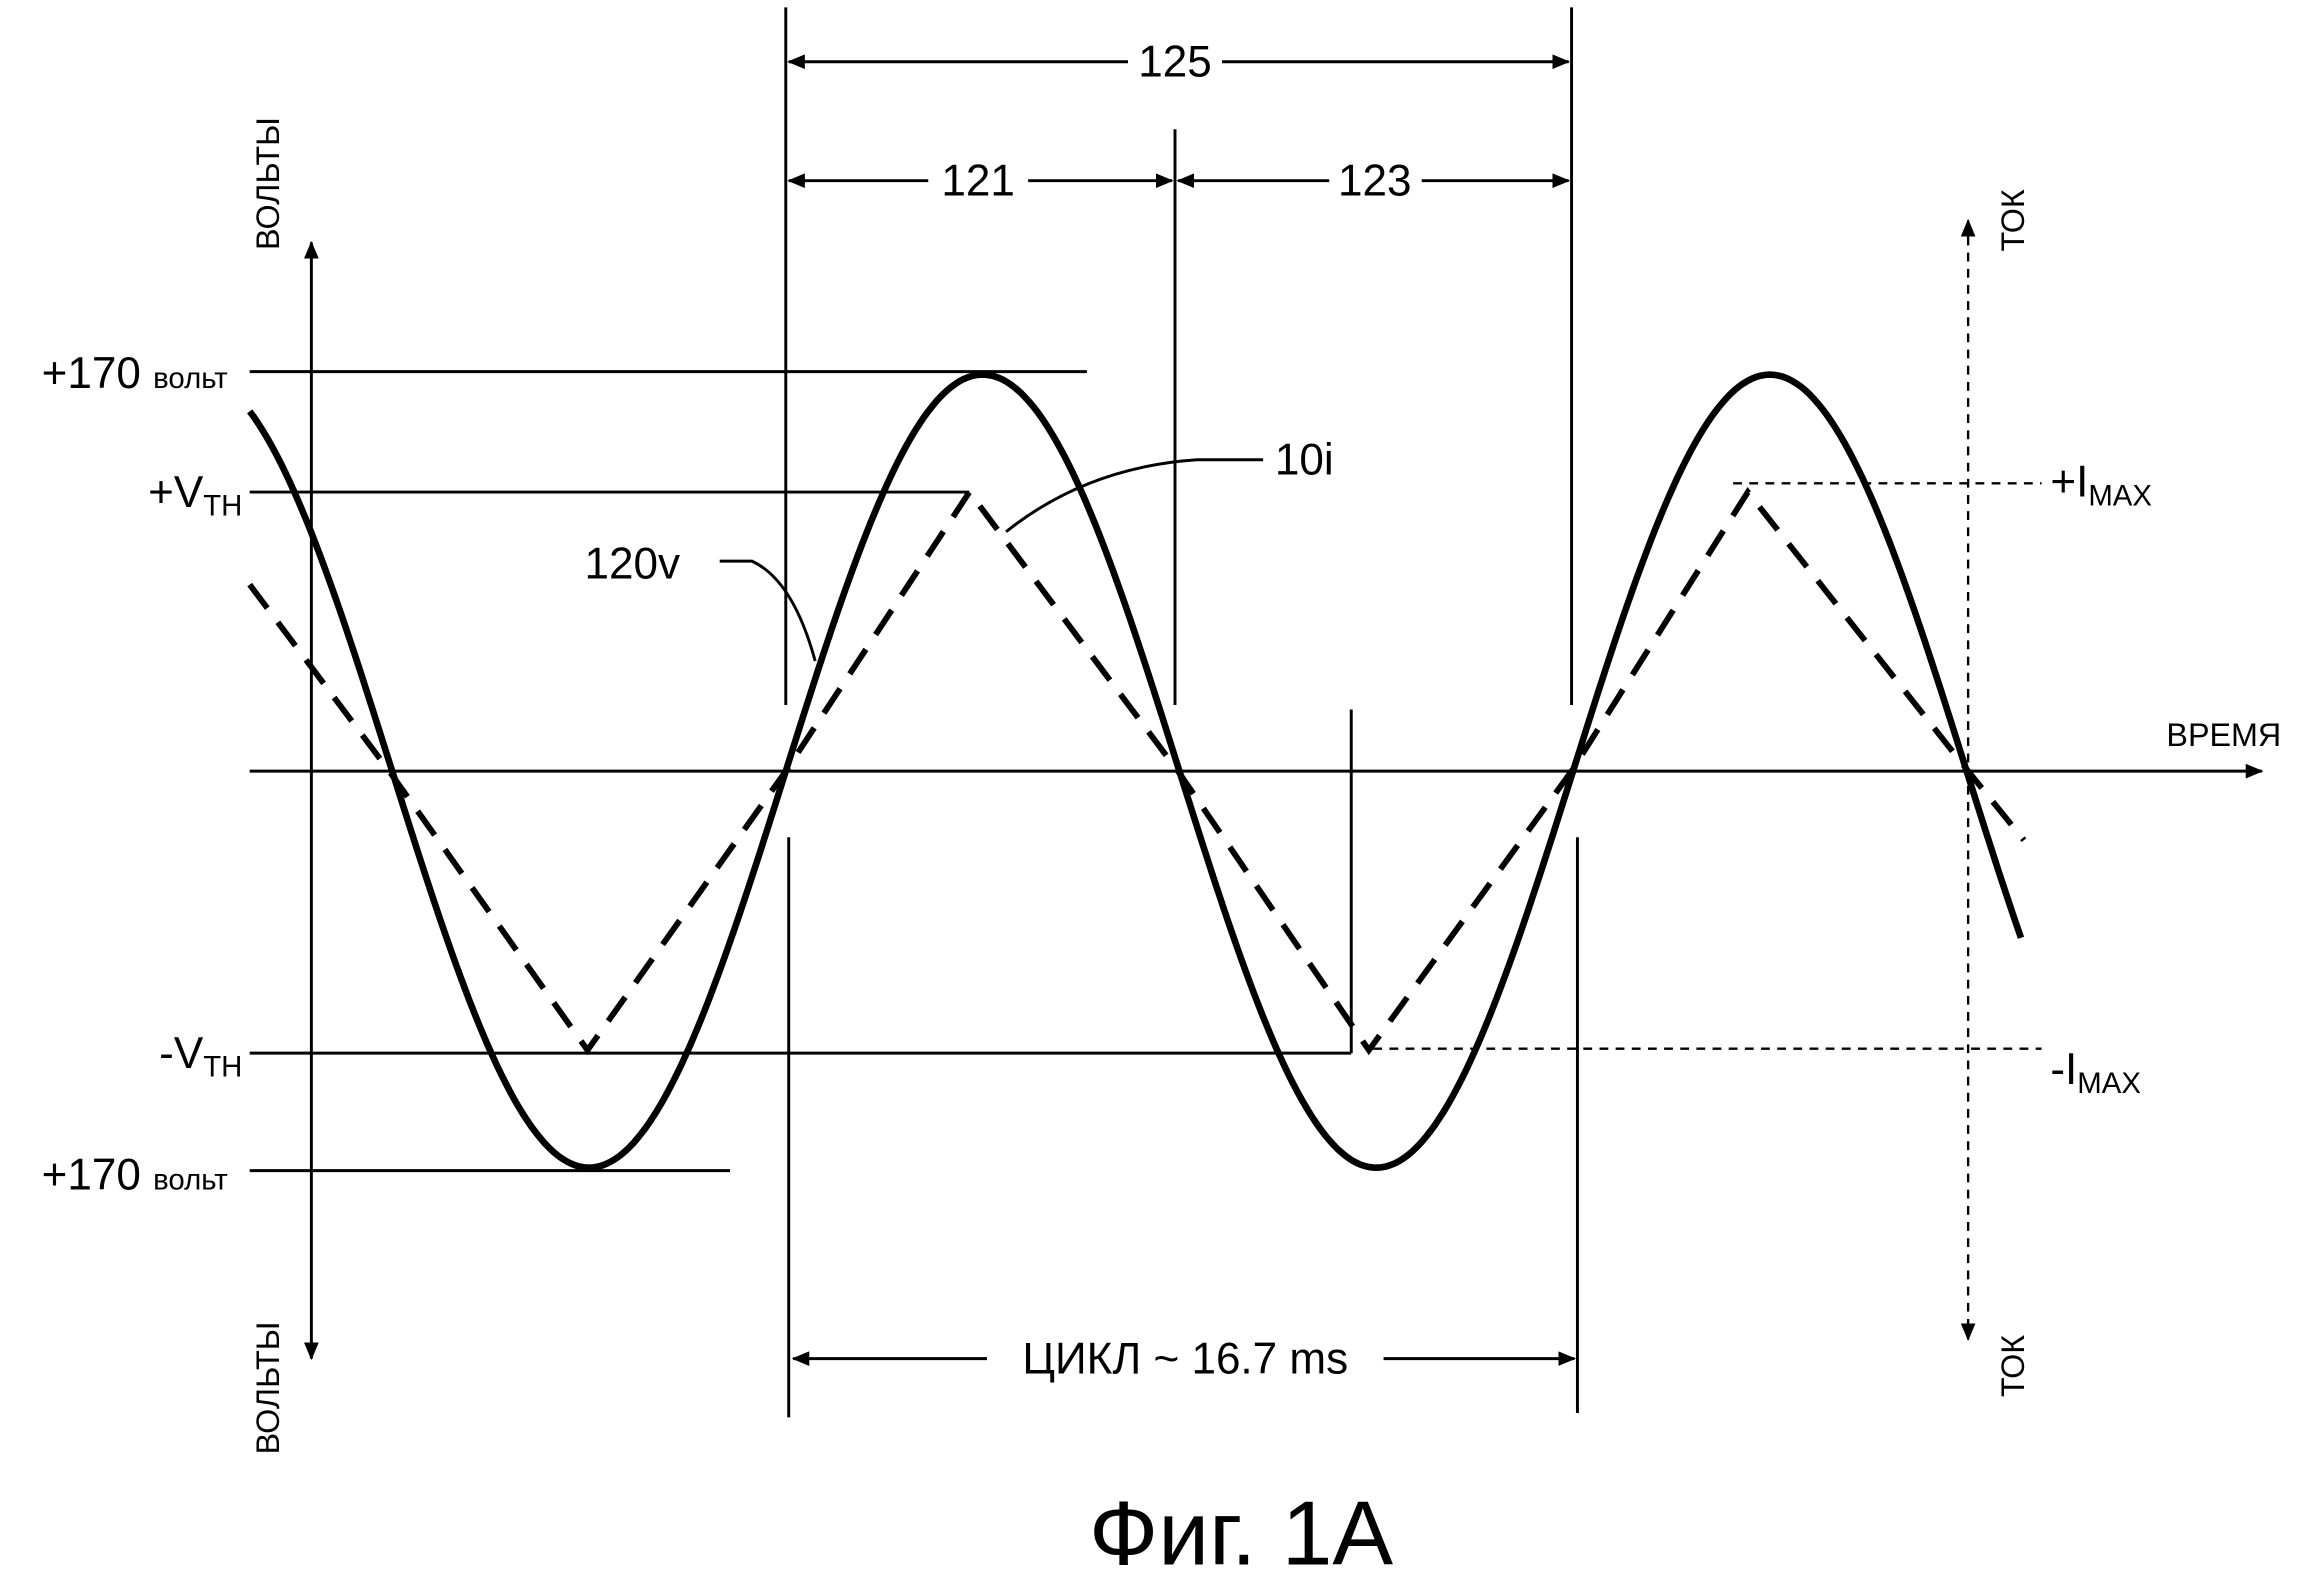 This screenshot has height=1579, width=2303. What do you see at coordinates (1185, 1358) in the screenshot?
I see `dimension-label: ЦИКЛ ~ 16.7 ms` at bounding box center [1185, 1358].